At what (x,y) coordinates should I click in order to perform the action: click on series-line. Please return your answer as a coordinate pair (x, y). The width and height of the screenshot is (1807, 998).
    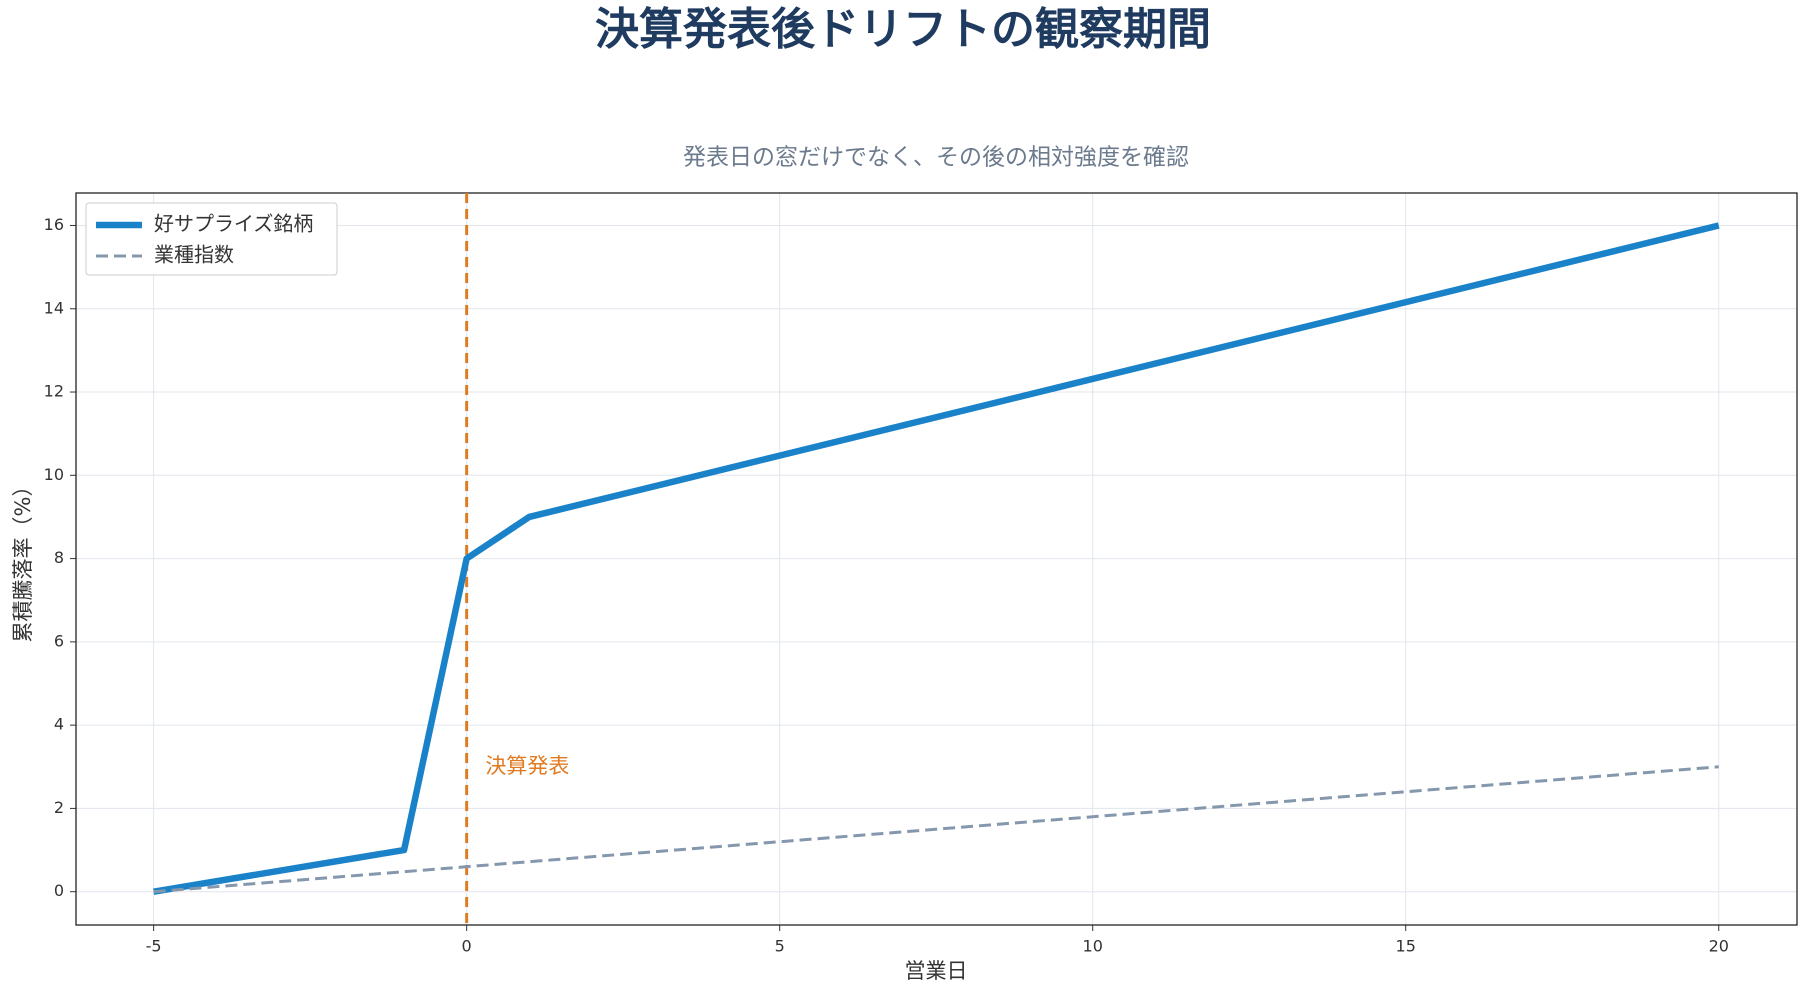
    Looking at the image, I should click on (936, 829).